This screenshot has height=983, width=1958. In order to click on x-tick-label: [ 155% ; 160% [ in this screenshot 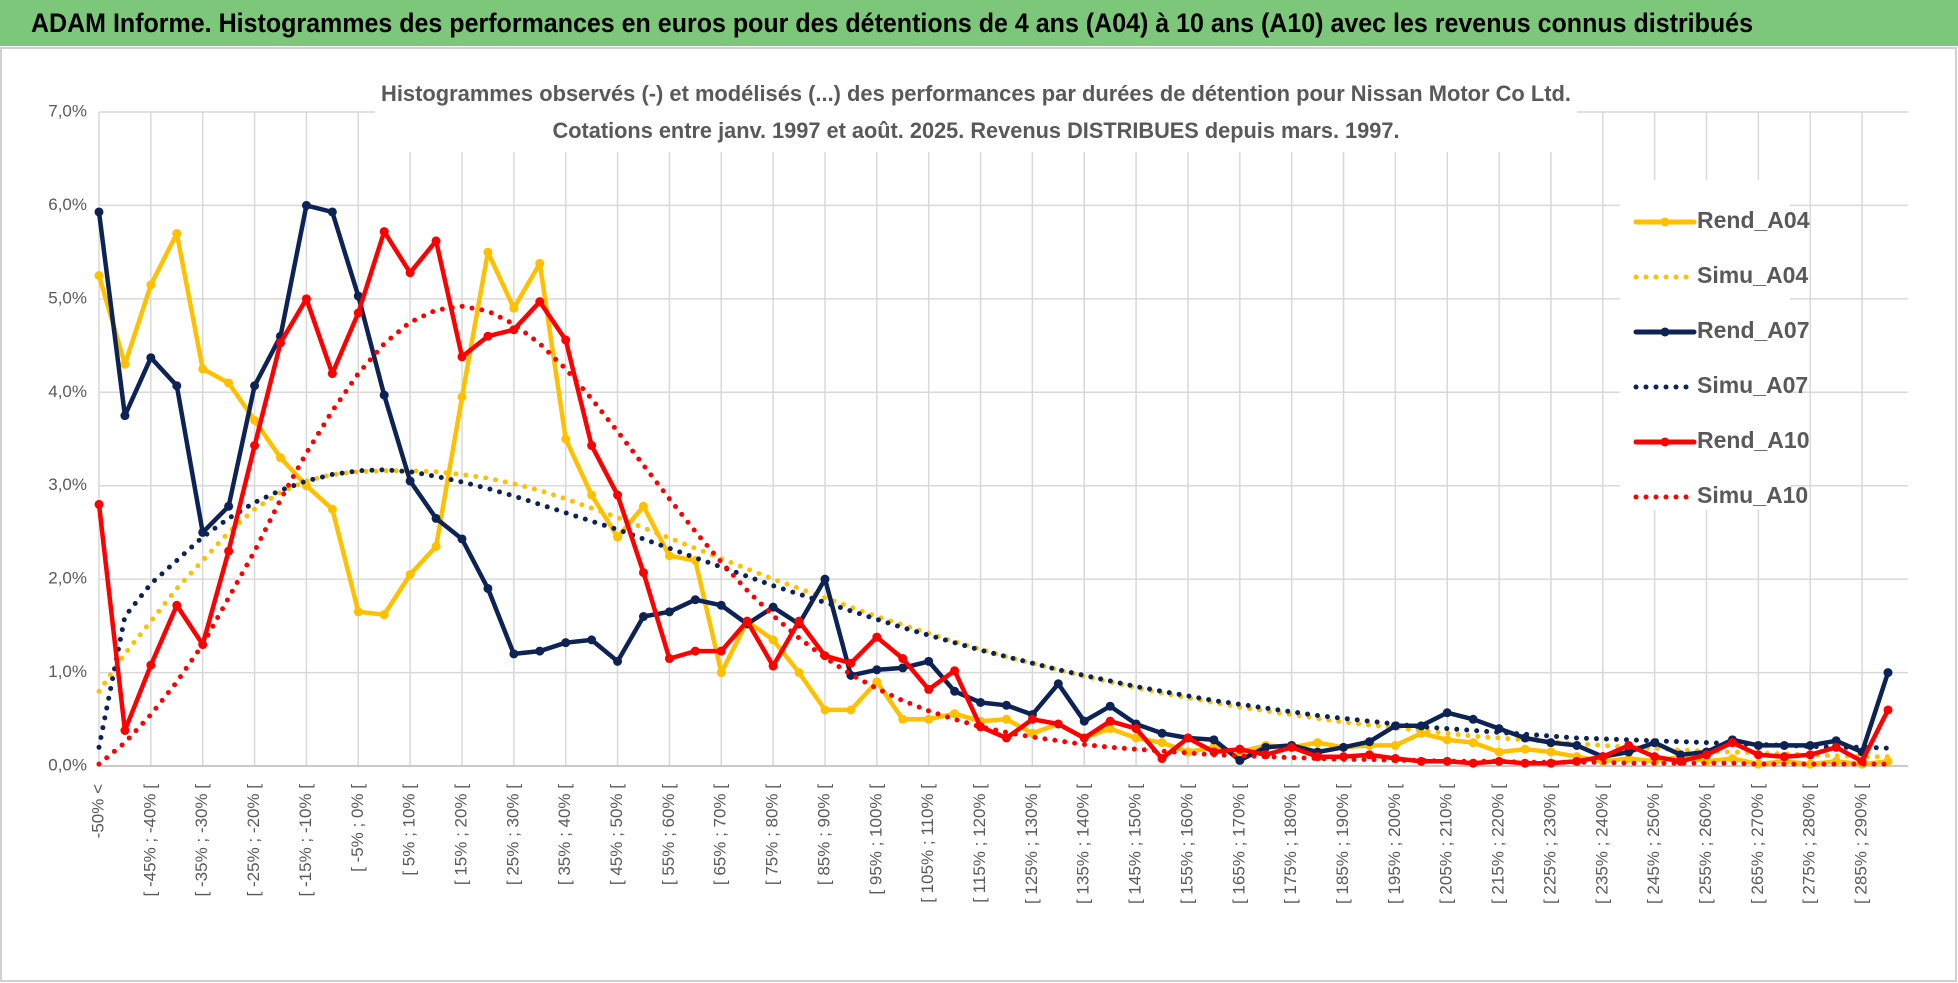, I will do `click(1186, 844)`.